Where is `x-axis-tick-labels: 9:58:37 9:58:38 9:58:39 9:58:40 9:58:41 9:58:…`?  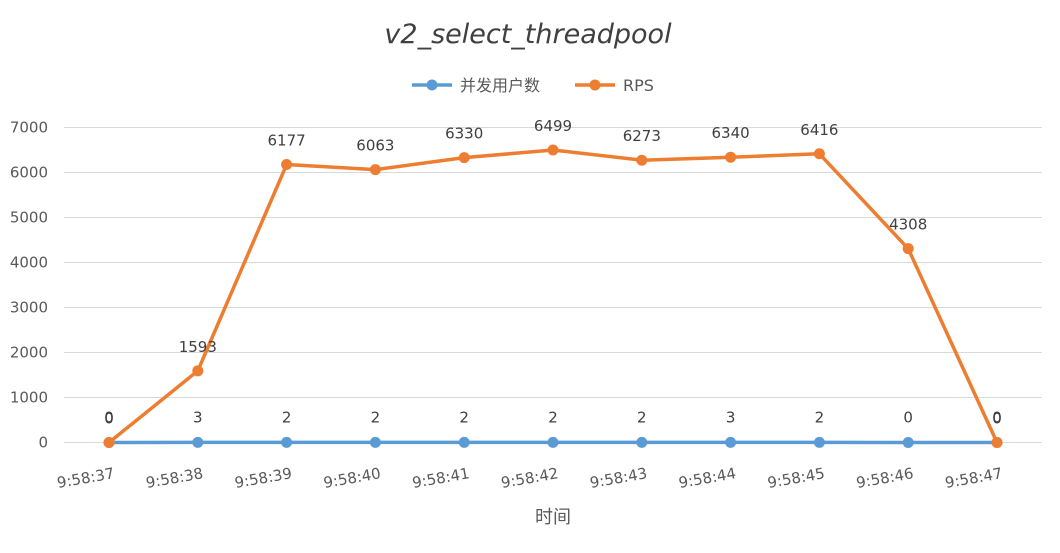
x-axis-tick-labels: 9:58:37 9:58:38 9:58:39 9:58:40 9:58:41 9:58:… is located at coordinates (530, 478).